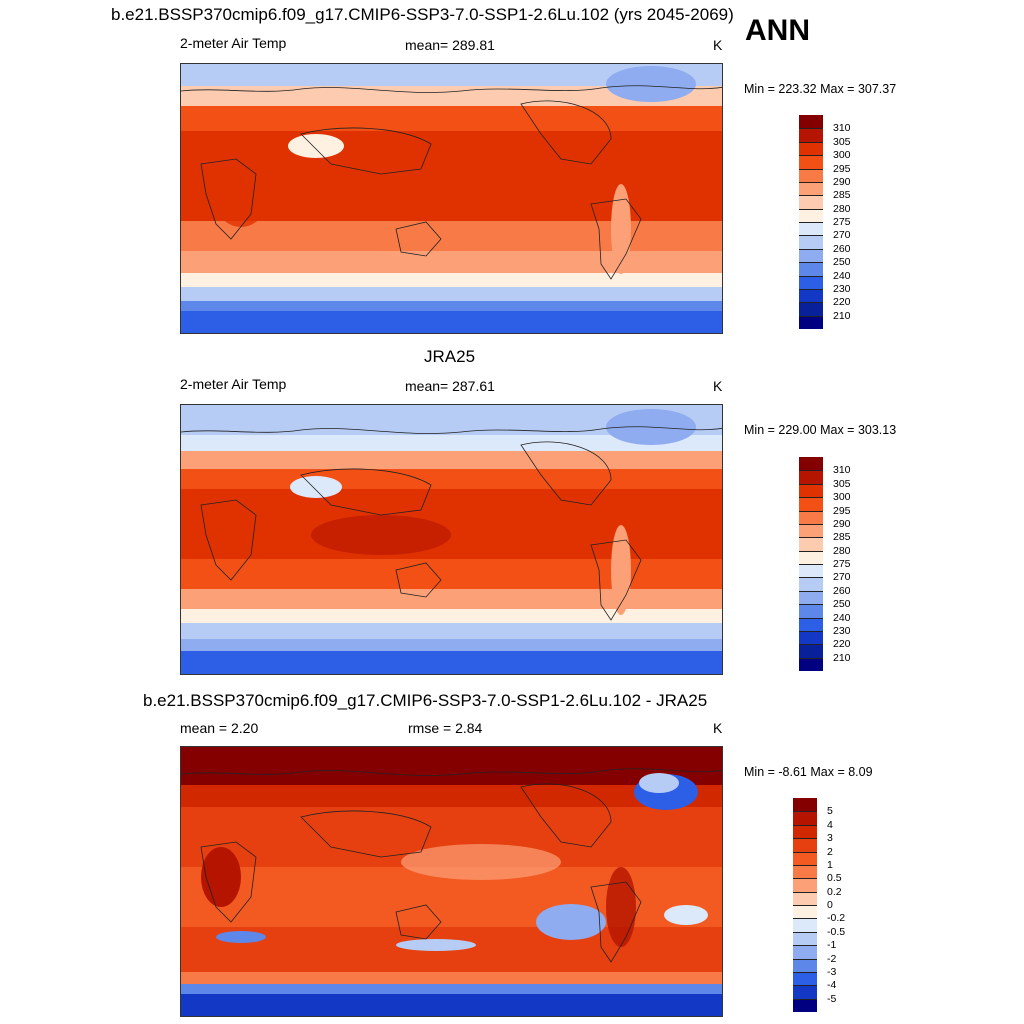 This screenshot has width=1024, height=1024. Describe the element at coordinates (830, 811) in the screenshot. I see `colorbar-tick-label: 5` at that location.